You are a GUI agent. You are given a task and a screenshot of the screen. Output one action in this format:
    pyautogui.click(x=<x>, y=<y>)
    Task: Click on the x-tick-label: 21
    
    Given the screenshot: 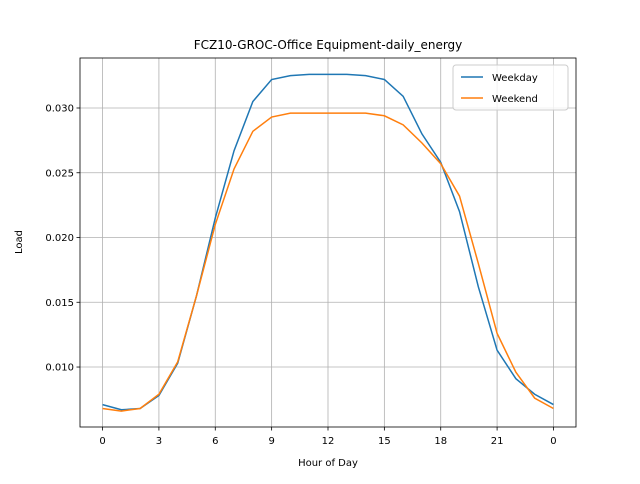 What is the action you would take?
    pyautogui.click(x=497, y=441)
    